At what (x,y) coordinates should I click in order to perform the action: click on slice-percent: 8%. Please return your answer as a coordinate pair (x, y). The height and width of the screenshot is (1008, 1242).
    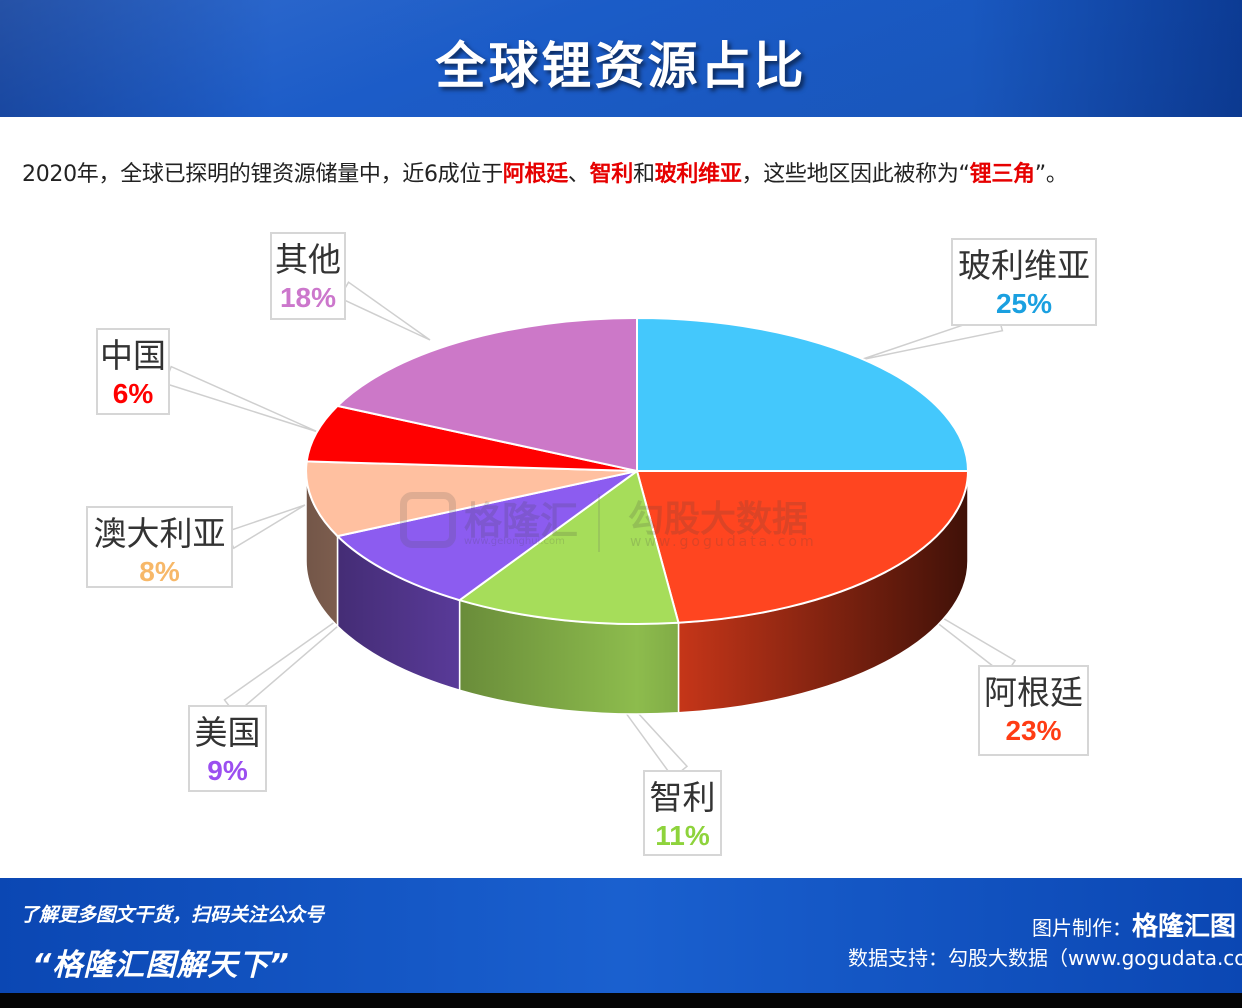
    Looking at the image, I should click on (159, 571).